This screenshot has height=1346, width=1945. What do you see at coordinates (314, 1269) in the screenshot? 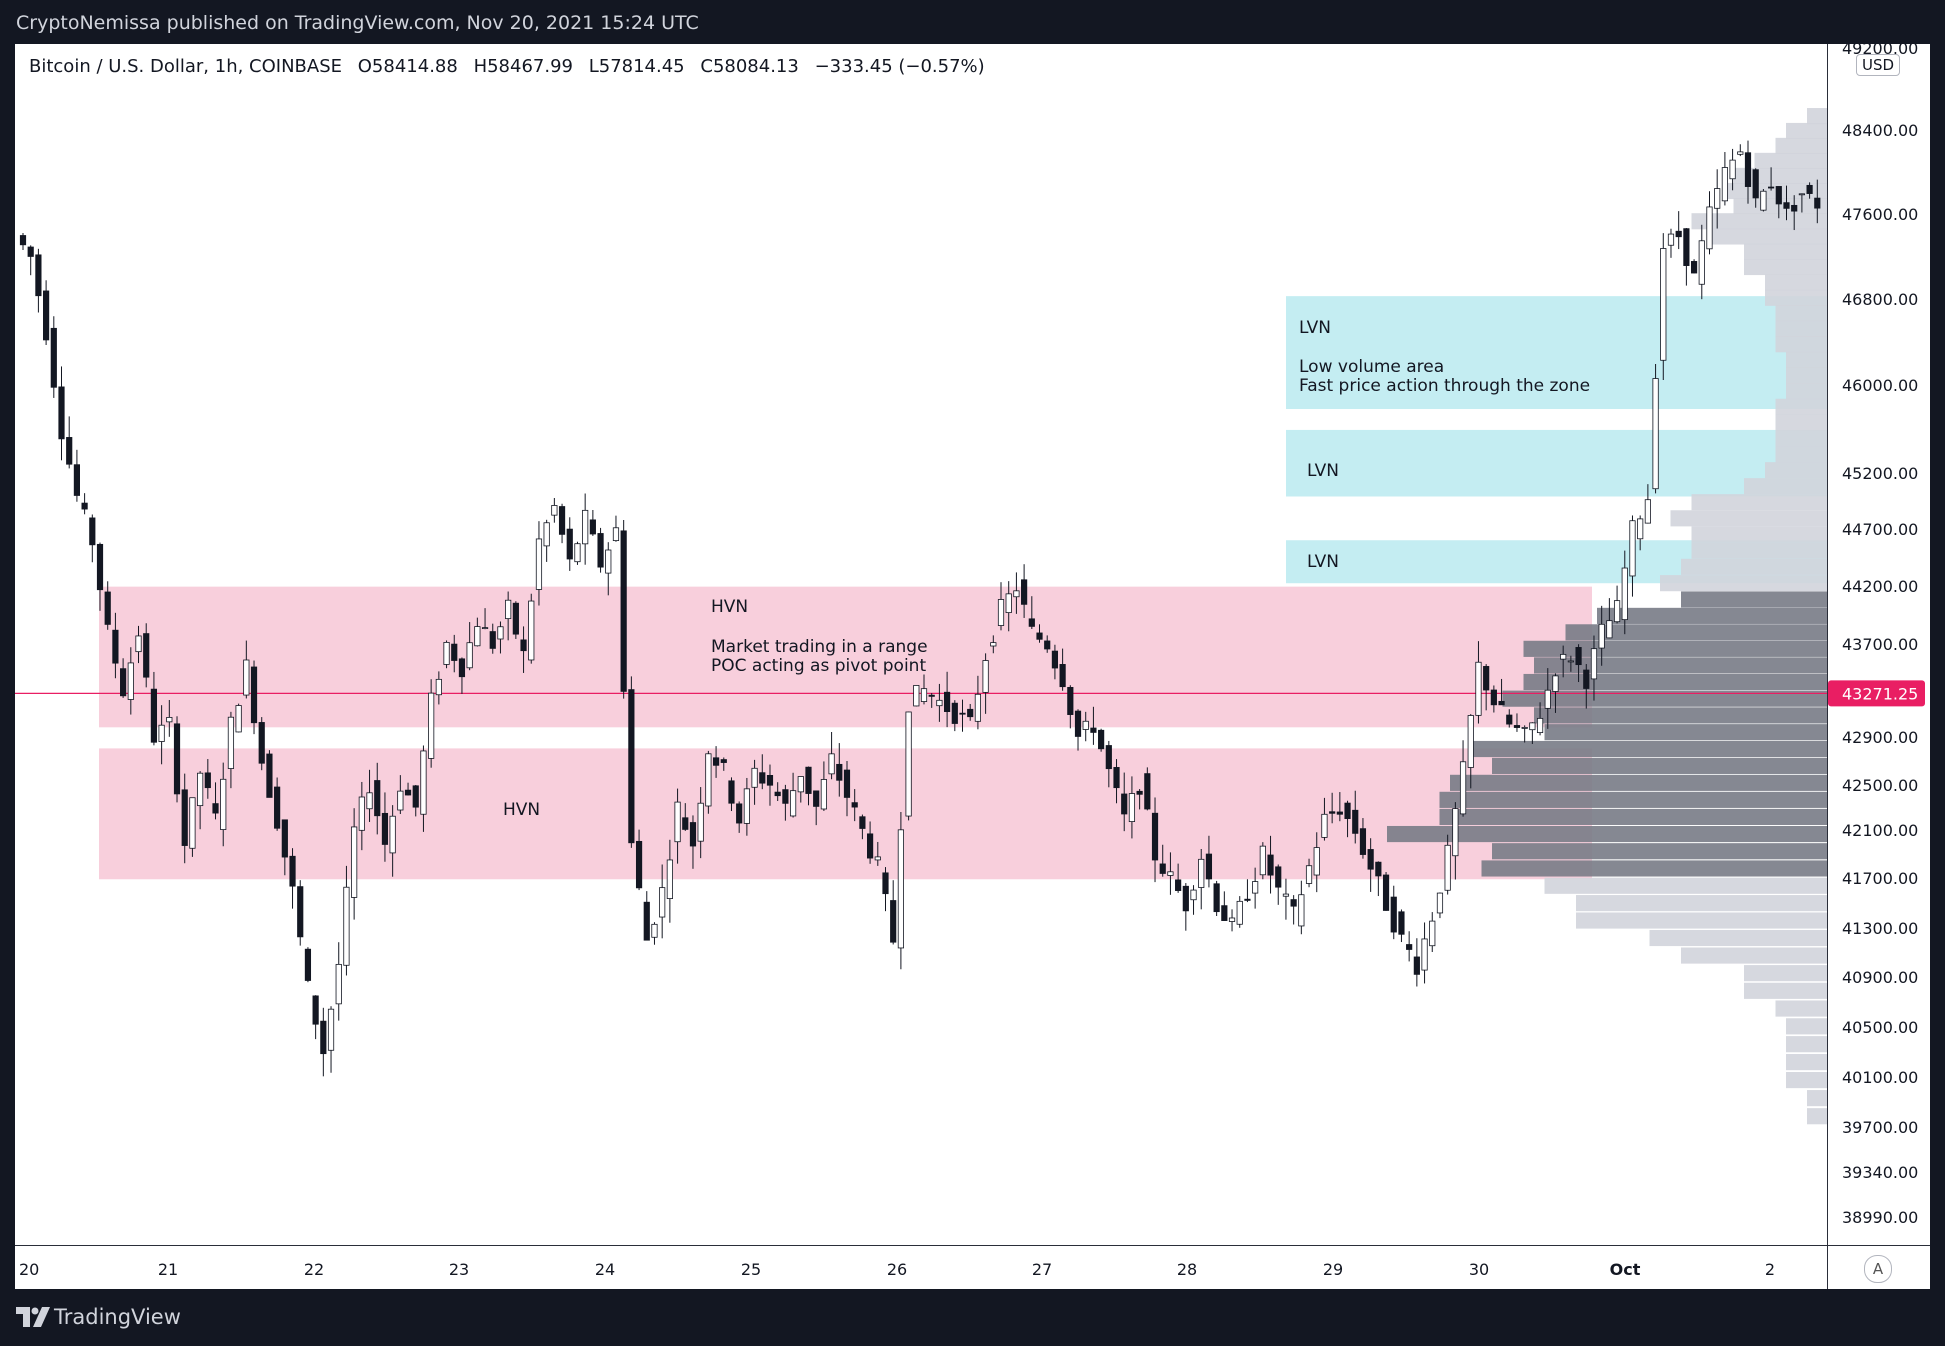
I see `time-tick-label: 22` at bounding box center [314, 1269].